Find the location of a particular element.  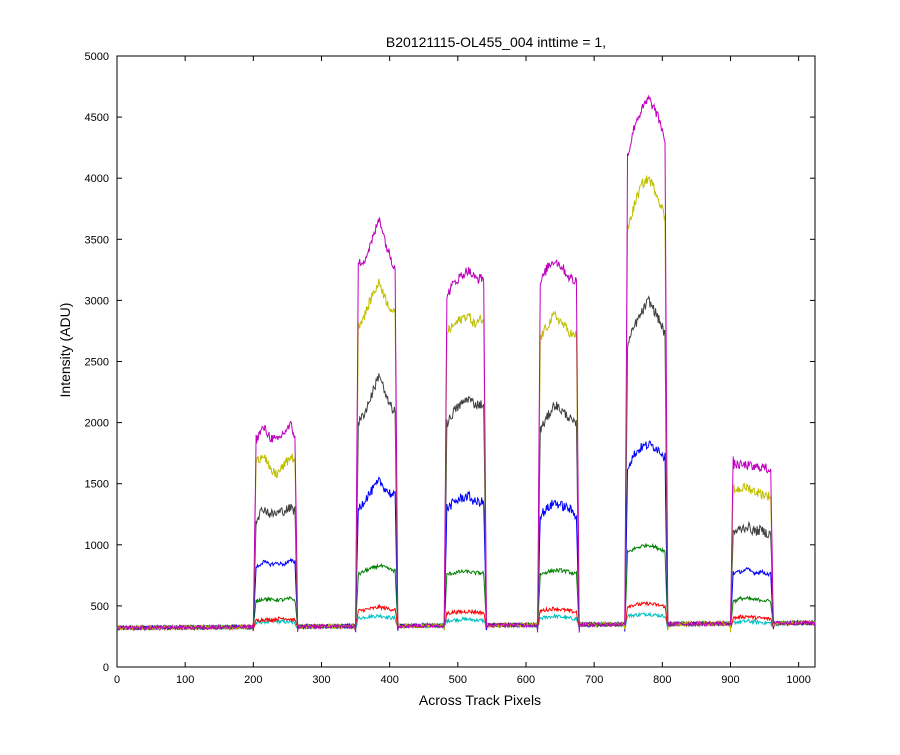

y-axis-title: Intensity (ADU) is located at coordinates (65, 350).